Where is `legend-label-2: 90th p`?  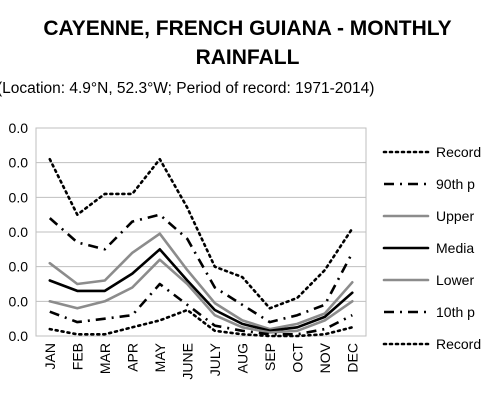 legend-label-2: 90th p is located at coordinates (455, 184).